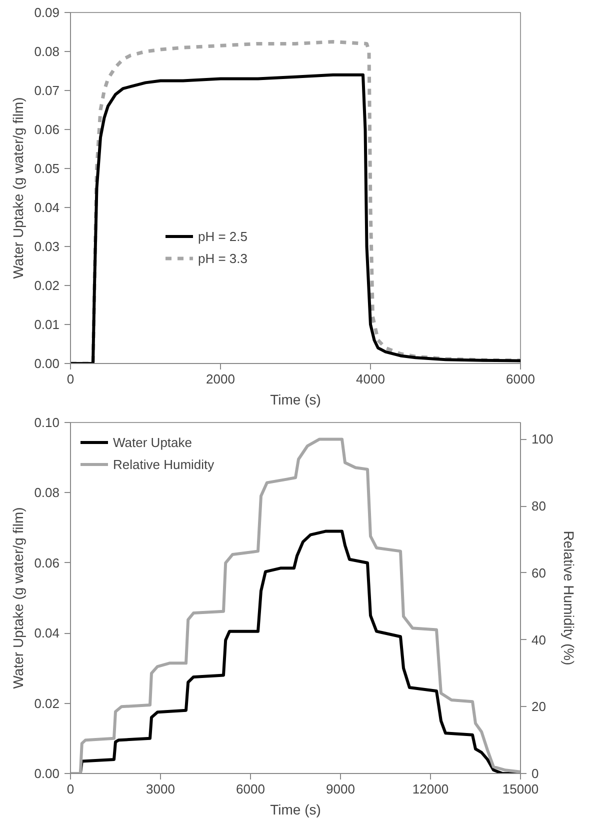 The image size is (610, 834). What do you see at coordinates (152, 442) in the screenshot?
I see `legend-label: Water Uptake` at bounding box center [152, 442].